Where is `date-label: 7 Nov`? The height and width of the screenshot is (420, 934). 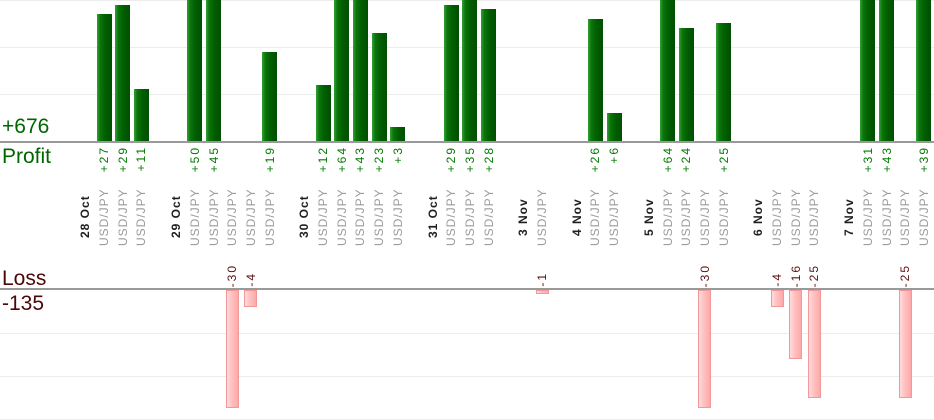
date-label: 7 Nov is located at coordinates (849, 217).